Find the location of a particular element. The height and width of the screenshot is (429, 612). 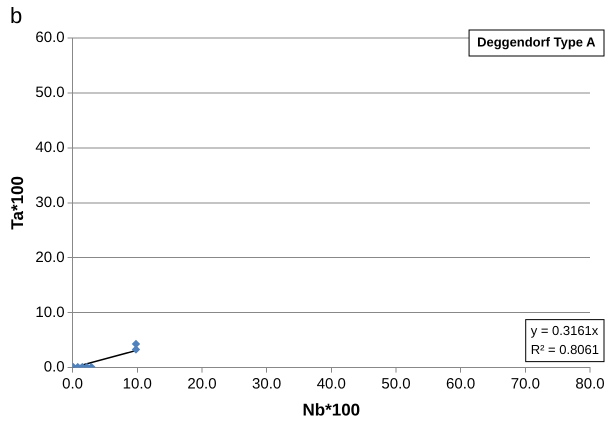

y-tick-label: 20.0 is located at coordinates (50, 257).